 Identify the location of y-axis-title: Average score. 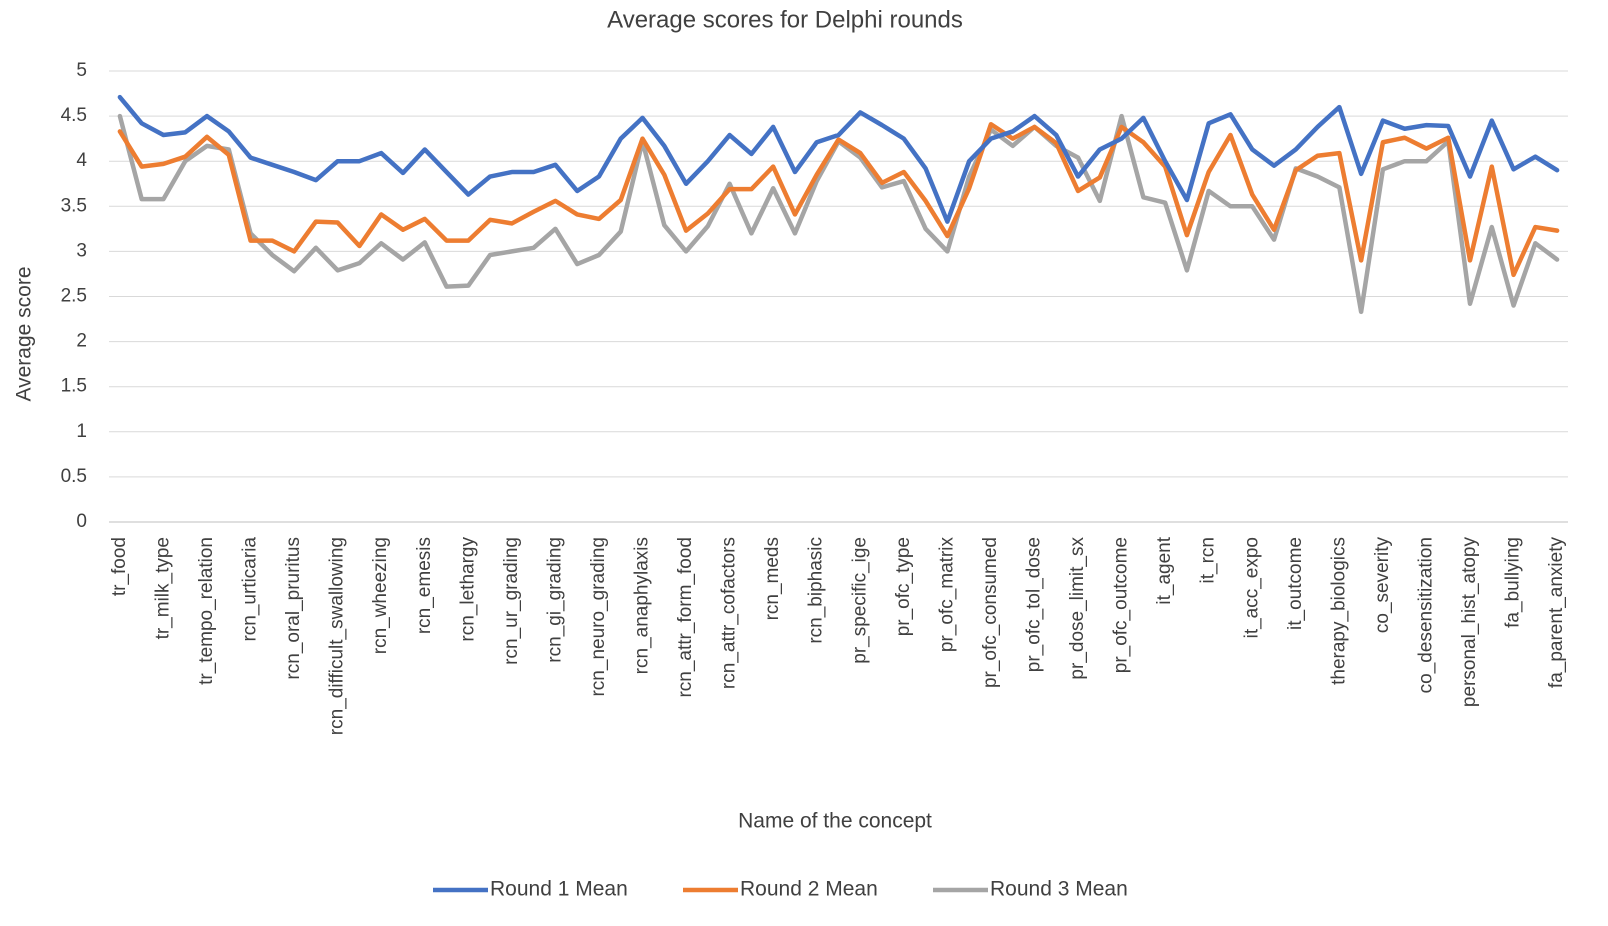
(24, 333).